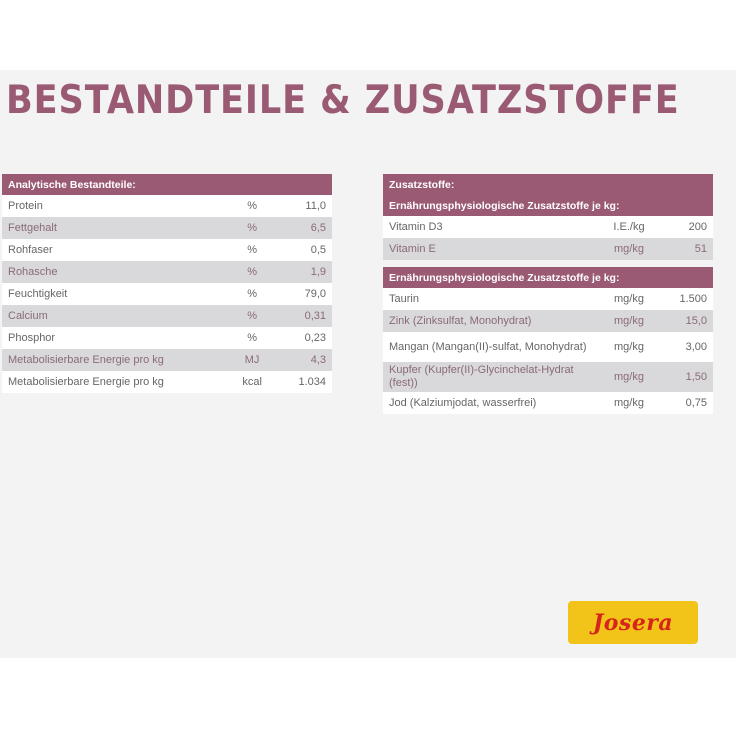  I want to click on table-row: Metabolisierbare Energie pro kg MJ 4,3, so click(167, 360).